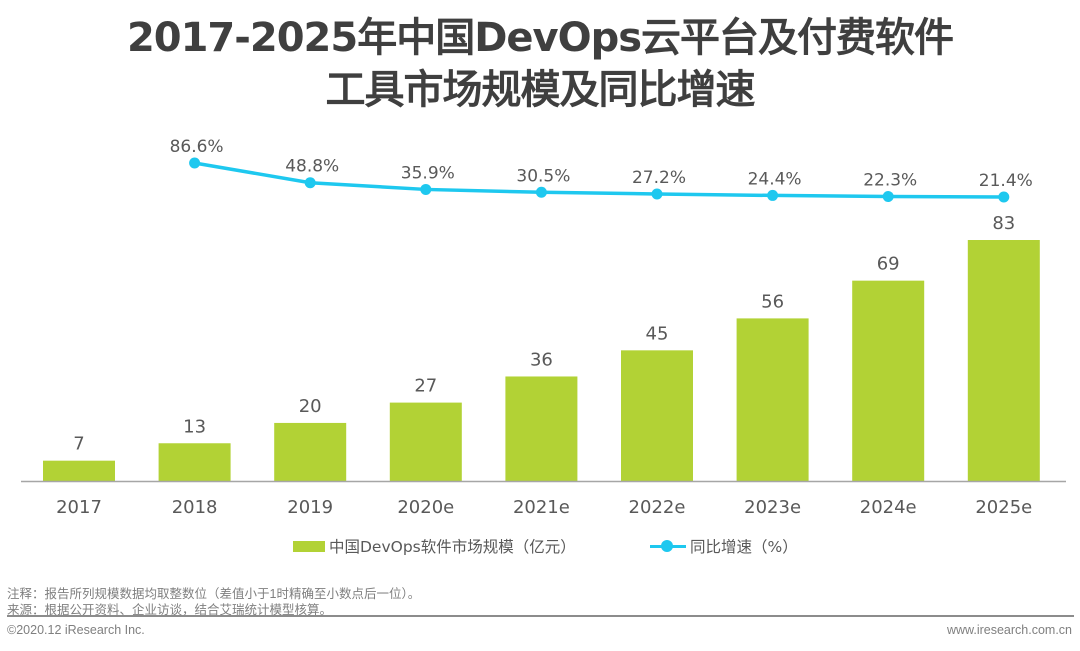 The image size is (1080, 651). What do you see at coordinates (657, 415) in the screenshot?
I see `bar-2022e` at bounding box center [657, 415].